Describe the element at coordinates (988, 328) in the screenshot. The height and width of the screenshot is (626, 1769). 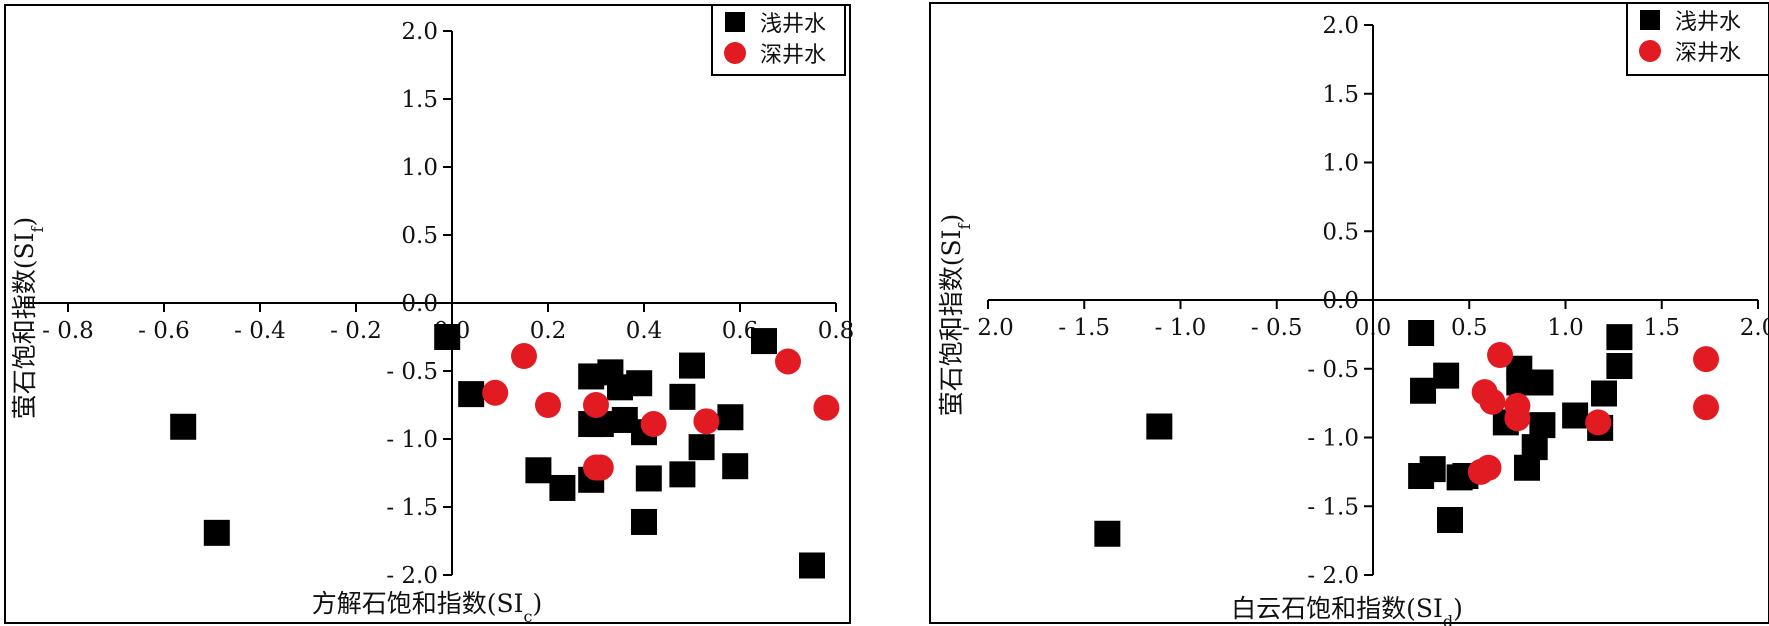
I see `x-tick-label: - 2.0` at that location.